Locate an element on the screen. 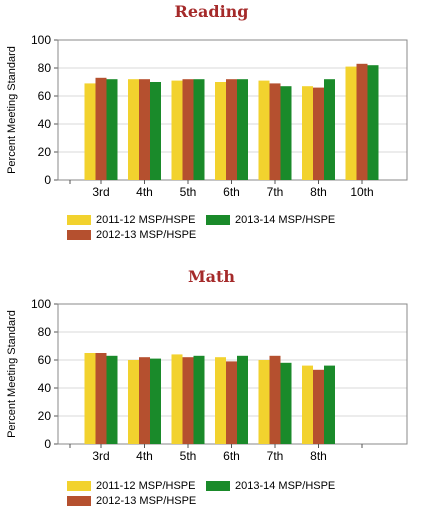 Image resolution: width=423 pixels, height=518 pixels. x-tick-label: 10th is located at coordinates (361, 192).